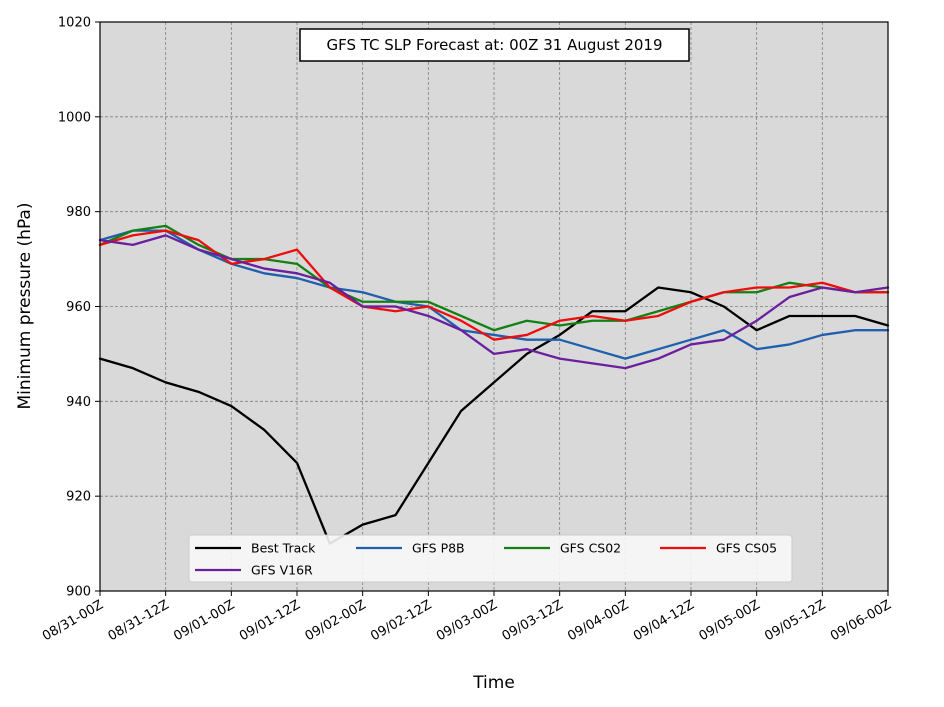 This screenshot has width=944, height=707. I want to click on x-tick-label: 09/02-00Z, so click(336, 620).